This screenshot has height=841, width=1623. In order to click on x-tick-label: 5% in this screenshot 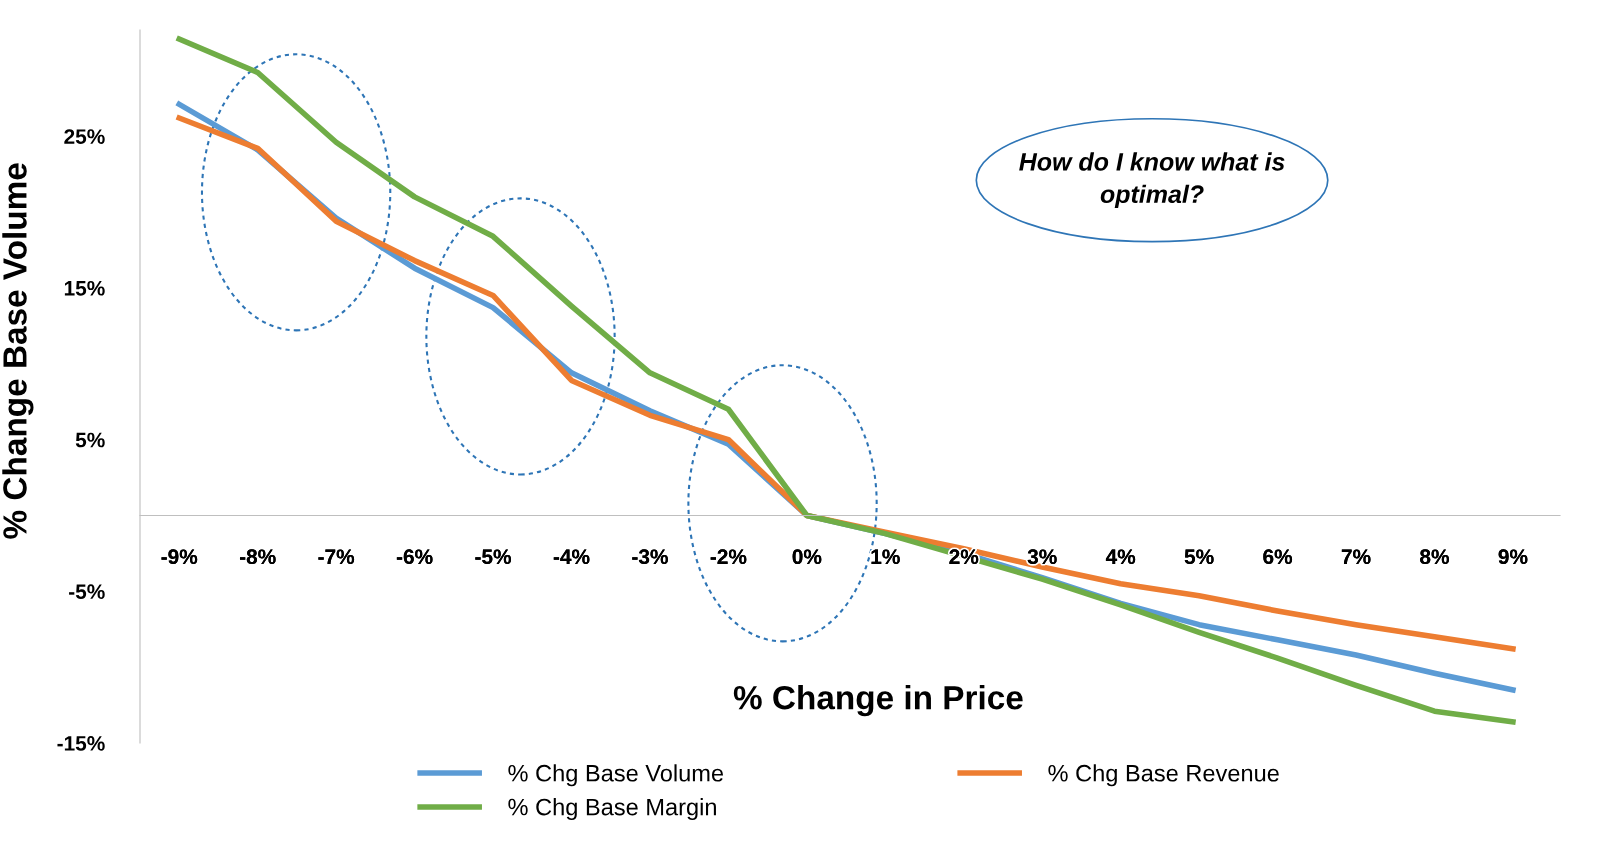, I will do `click(1199, 557)`.